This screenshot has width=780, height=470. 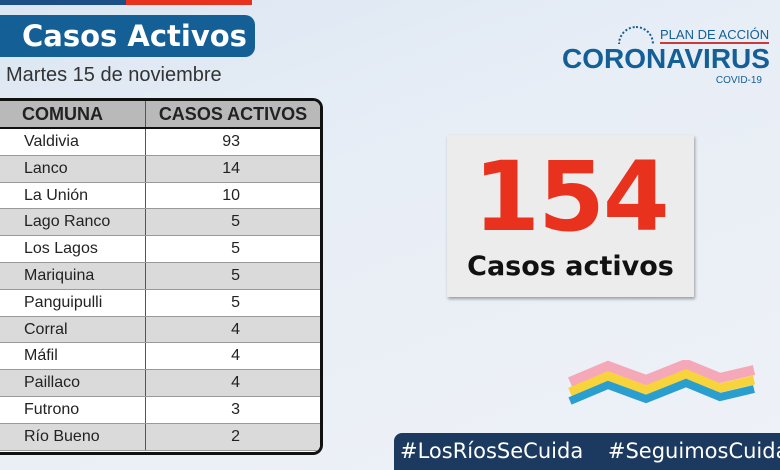 I want to click on table-row: Río Bueno 2, so click(x=160, y=437).